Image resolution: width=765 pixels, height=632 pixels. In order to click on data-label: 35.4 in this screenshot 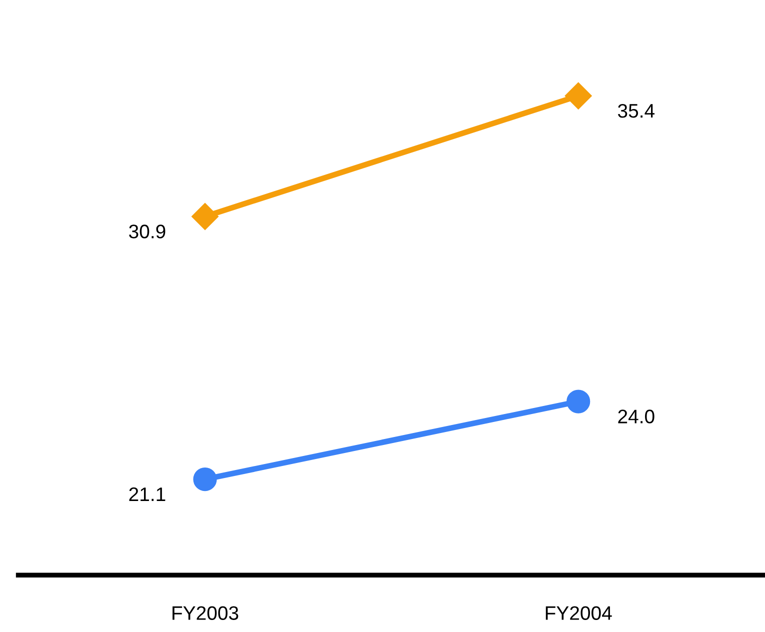, I will do `click(636, 111)`.